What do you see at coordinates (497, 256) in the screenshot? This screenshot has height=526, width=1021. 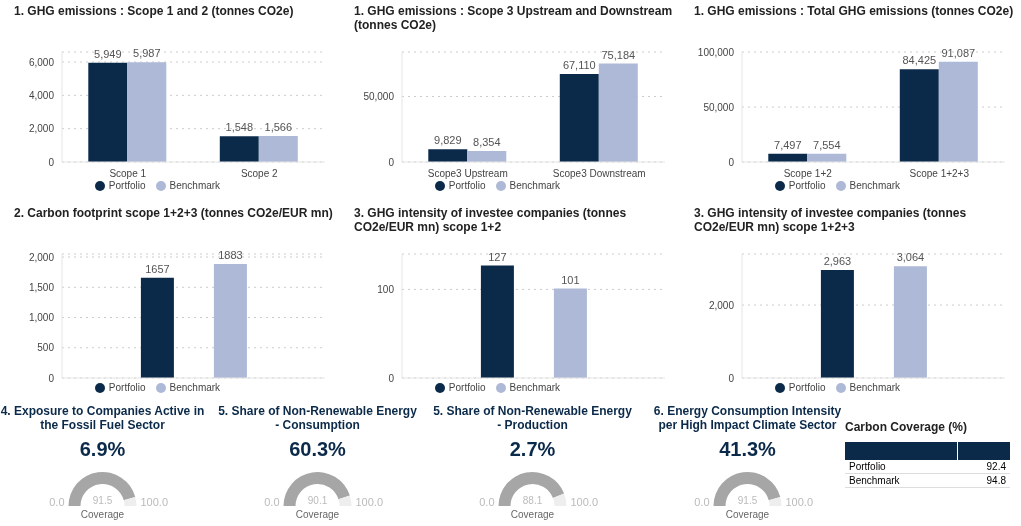 I see `data-label: 127` at bounding box center [497, 256].